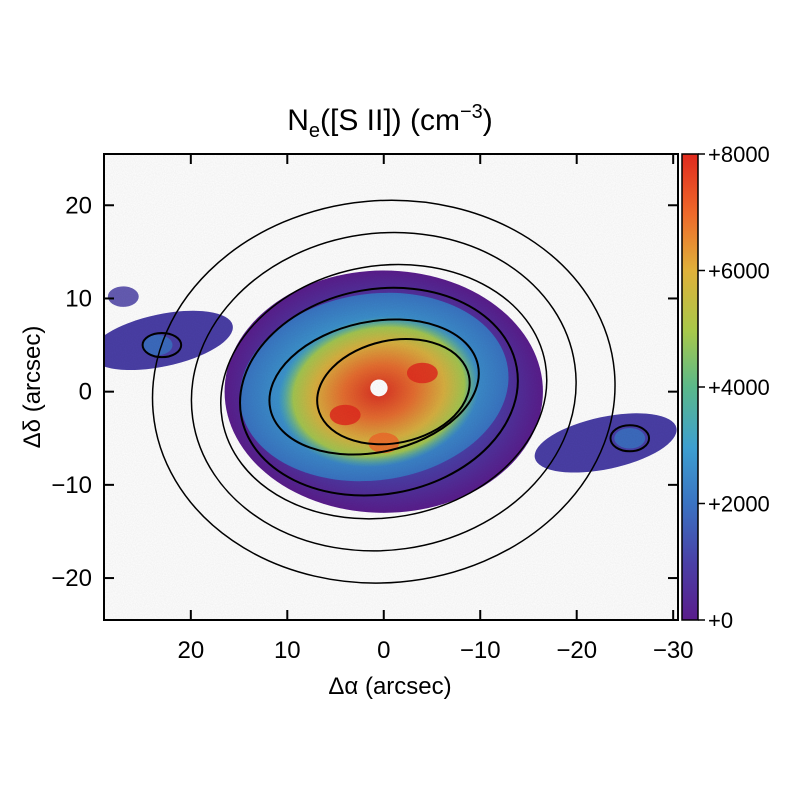 The width and height of the screenshot is (806, 806). I want to click on x-tick-label: 20, so click(190, 650).